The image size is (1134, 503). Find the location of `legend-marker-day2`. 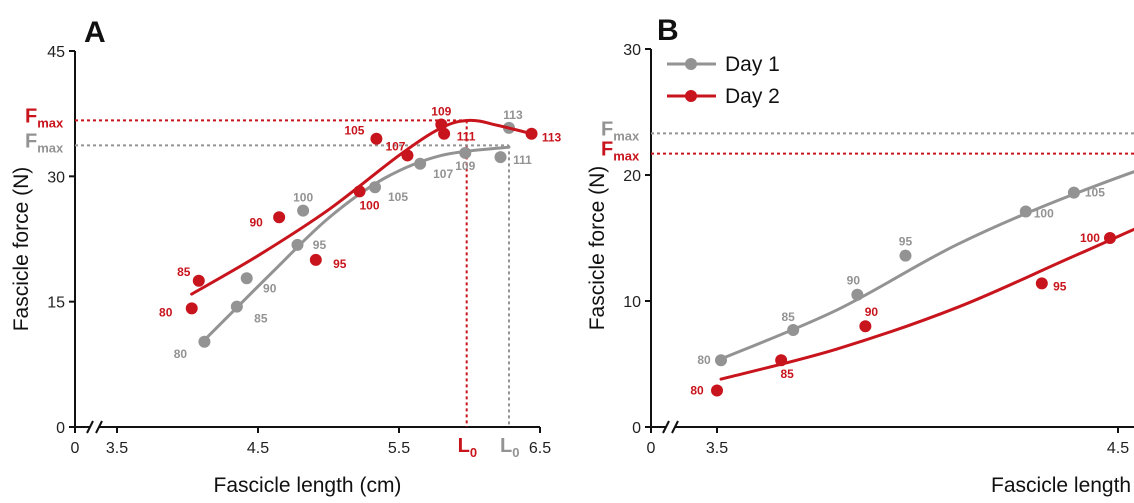

legend-marker-day2 is located at coordinates (691, 96).